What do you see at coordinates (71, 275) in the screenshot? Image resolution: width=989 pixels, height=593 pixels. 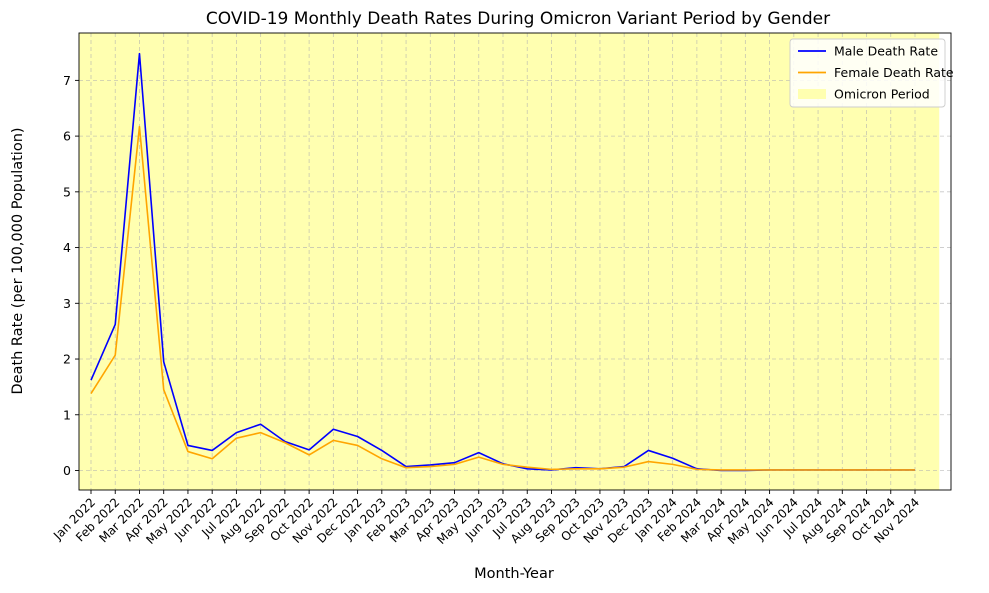 I see `y-axis-ticks: 0 1 2 3 4 5 6 7` at bounding box center [71, 275].